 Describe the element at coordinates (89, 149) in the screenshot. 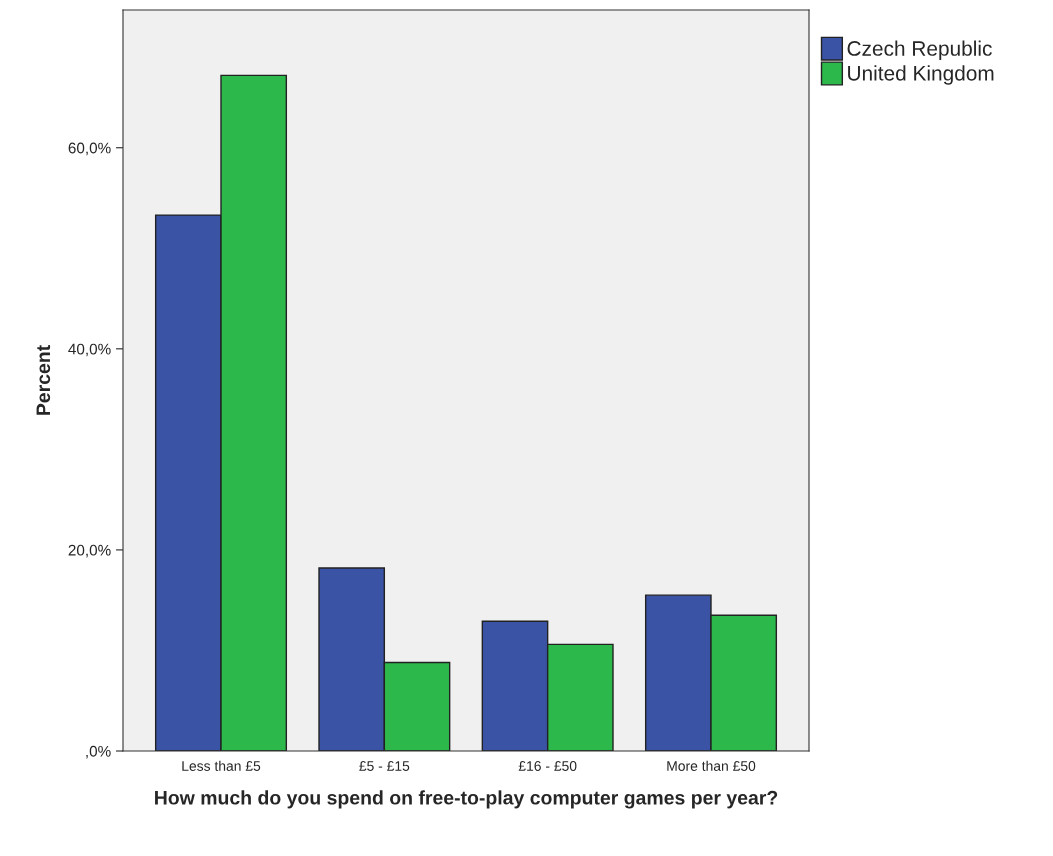

I see `y-tick-label: 60,0%` at that location.